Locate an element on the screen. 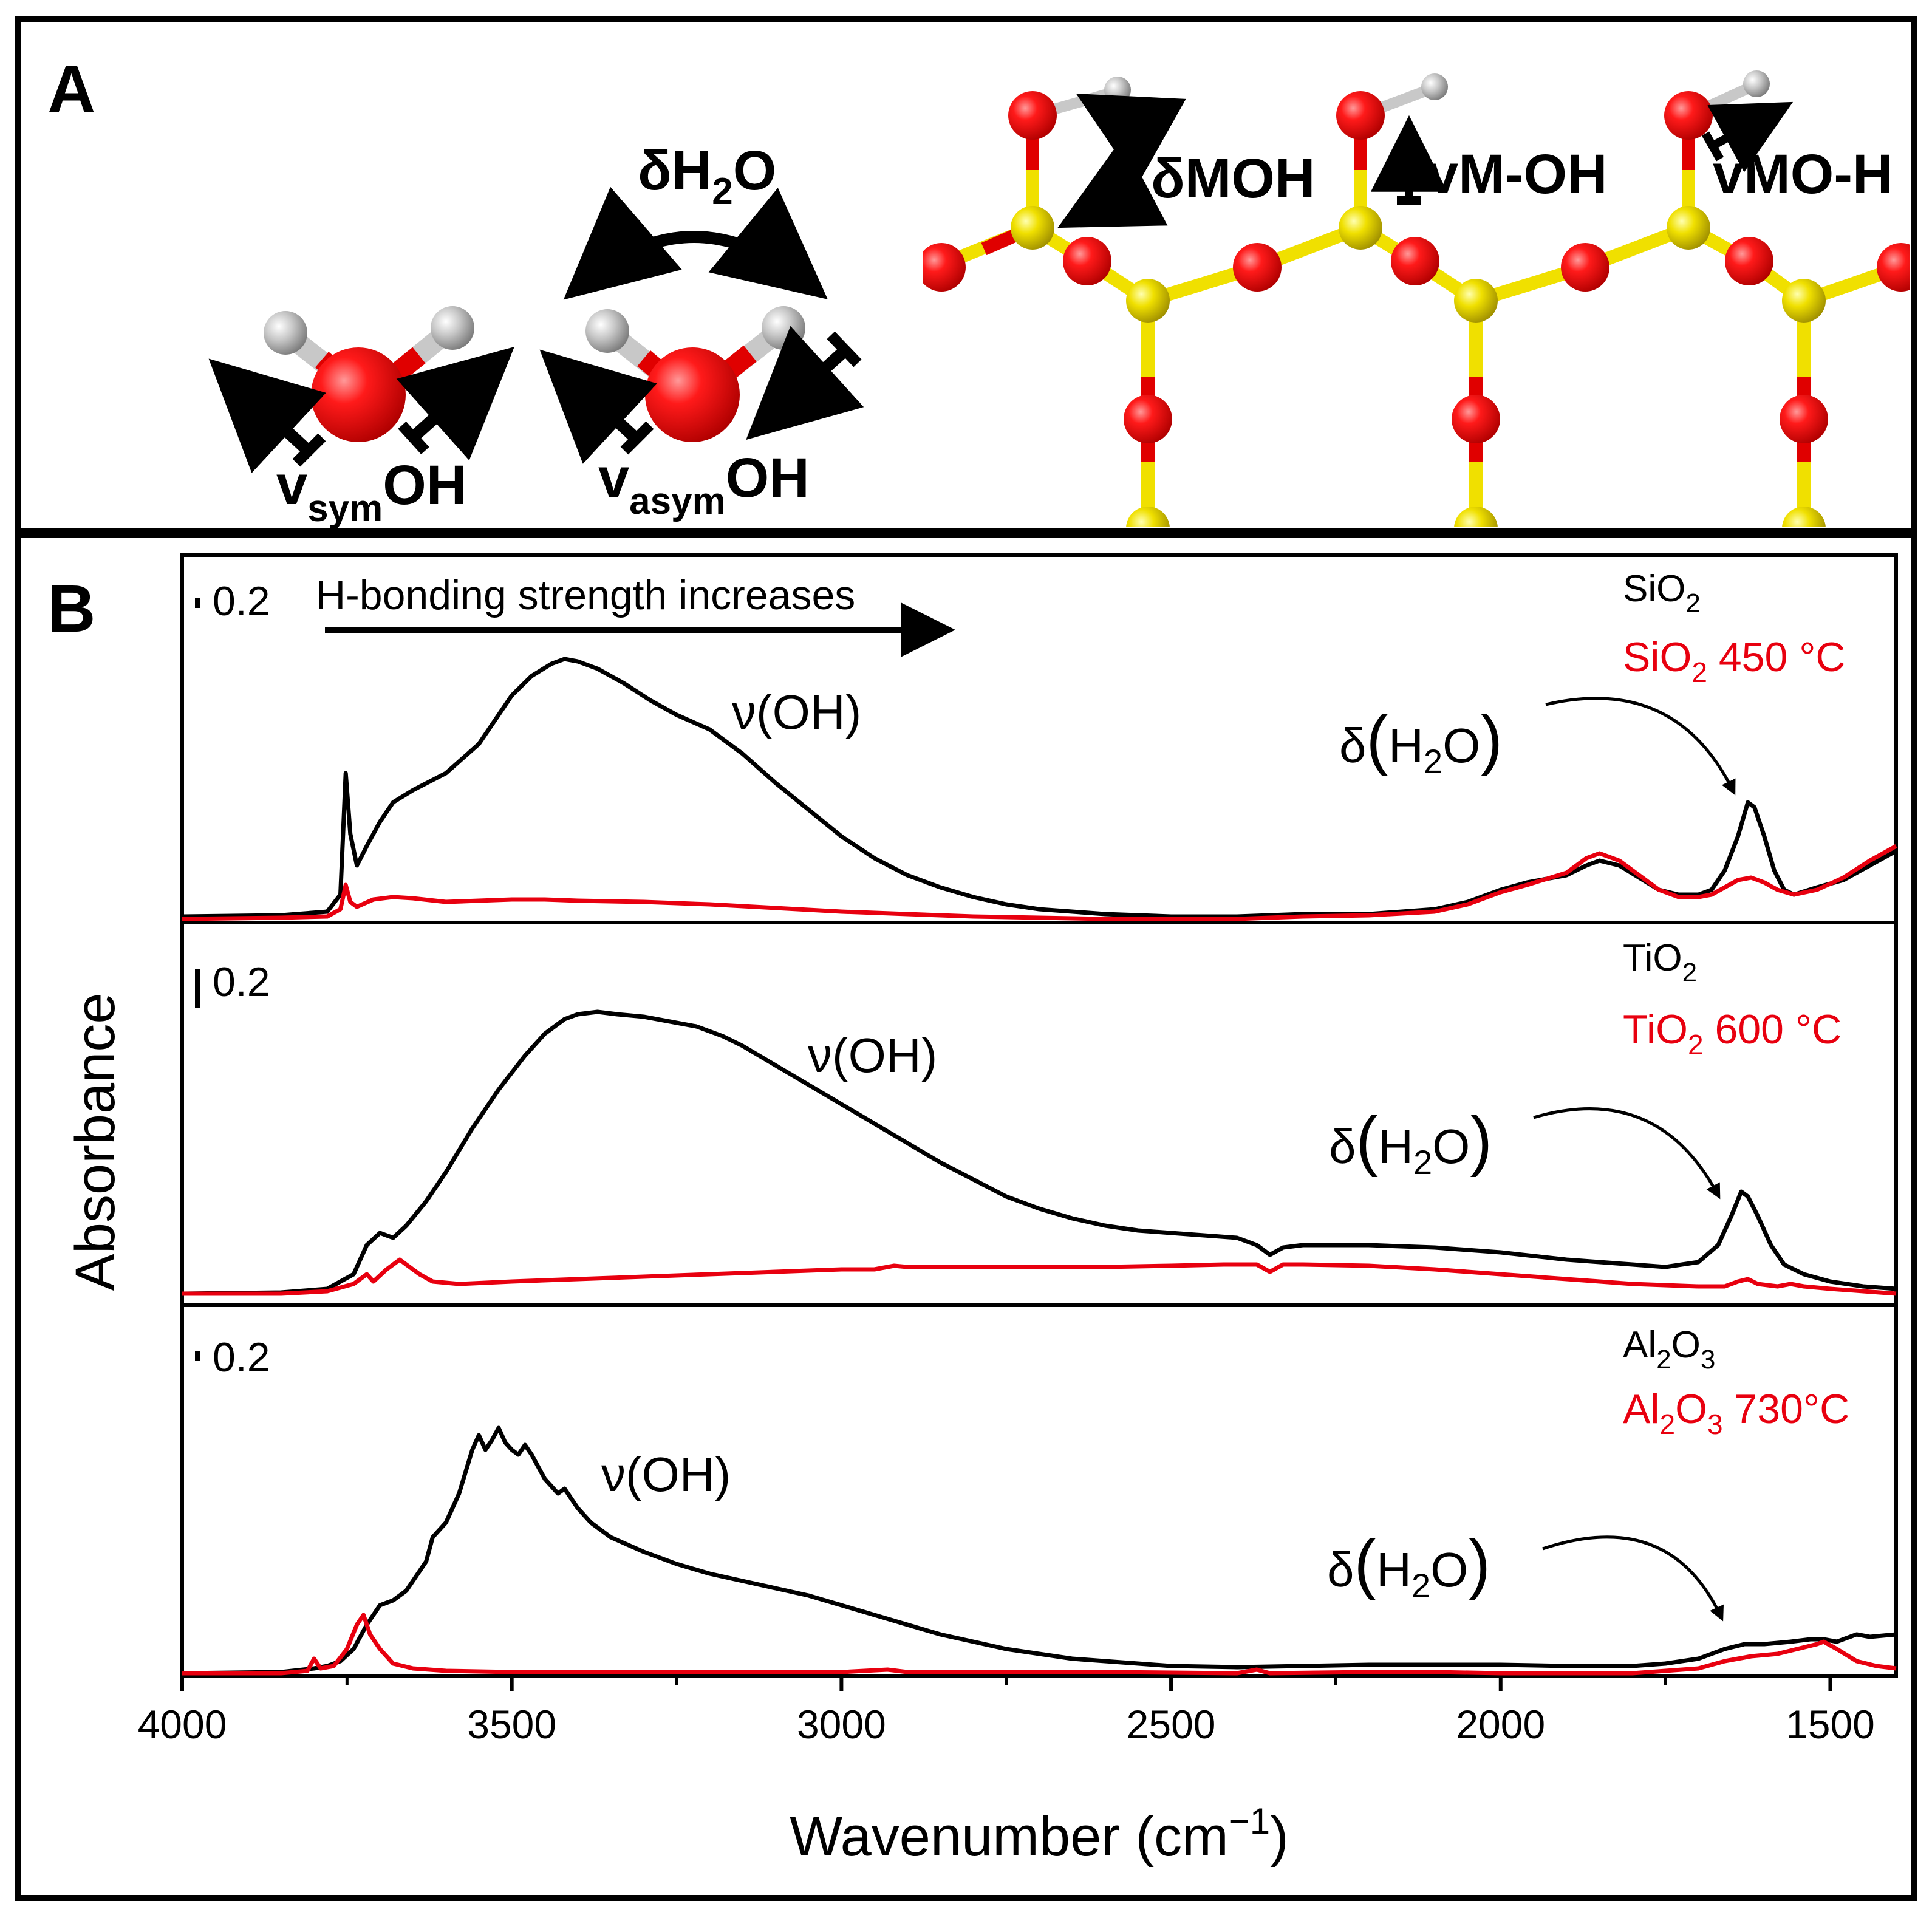 This screenshot has height=1915, width=1932. x-axis-label: Wavenumber (cm−1) is located at coordinates (1039, 1835).